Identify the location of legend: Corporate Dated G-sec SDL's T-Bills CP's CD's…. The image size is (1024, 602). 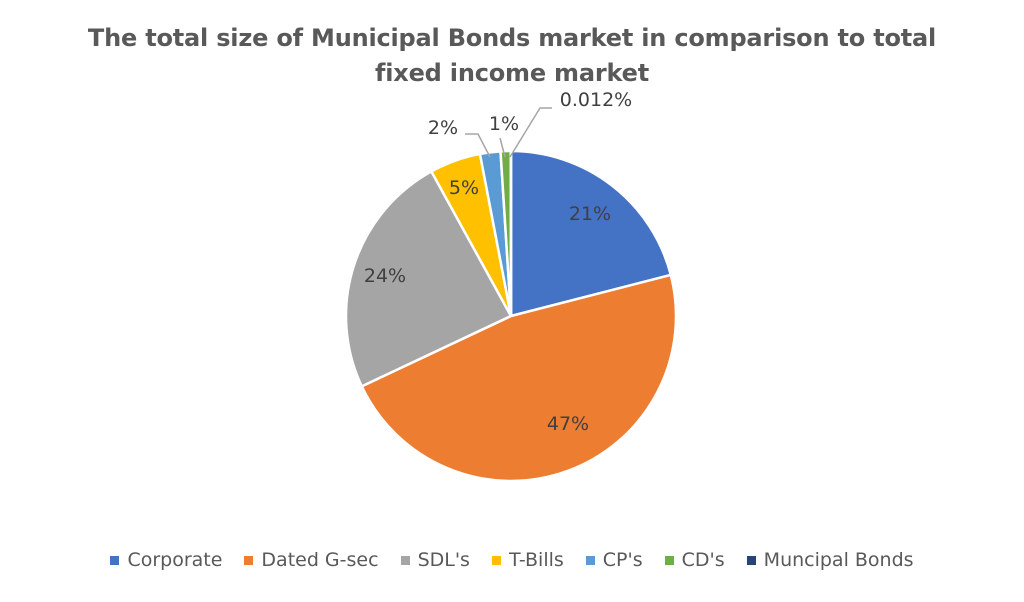
(512, 560).